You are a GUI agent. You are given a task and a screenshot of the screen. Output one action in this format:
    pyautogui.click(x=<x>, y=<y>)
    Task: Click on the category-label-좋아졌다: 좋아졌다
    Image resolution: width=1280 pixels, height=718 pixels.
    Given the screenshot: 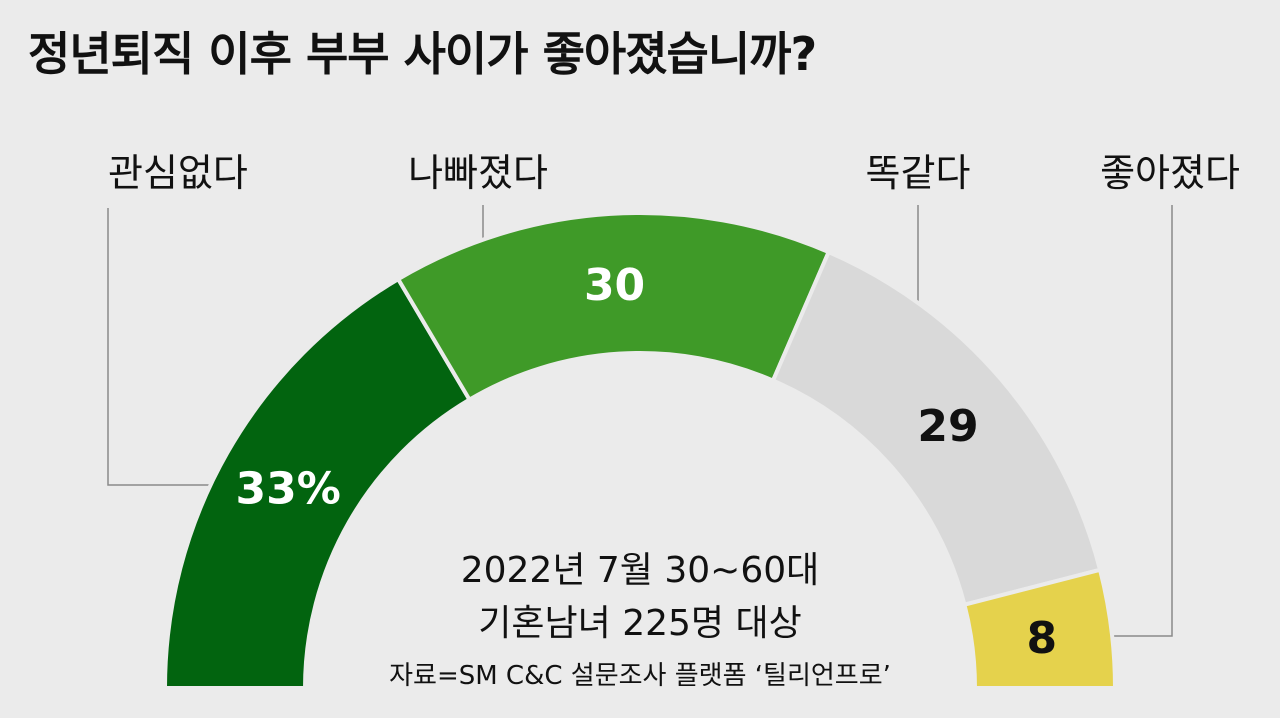 What is the action you would take?
    pyautogui.click(x=1170, y=173)
    